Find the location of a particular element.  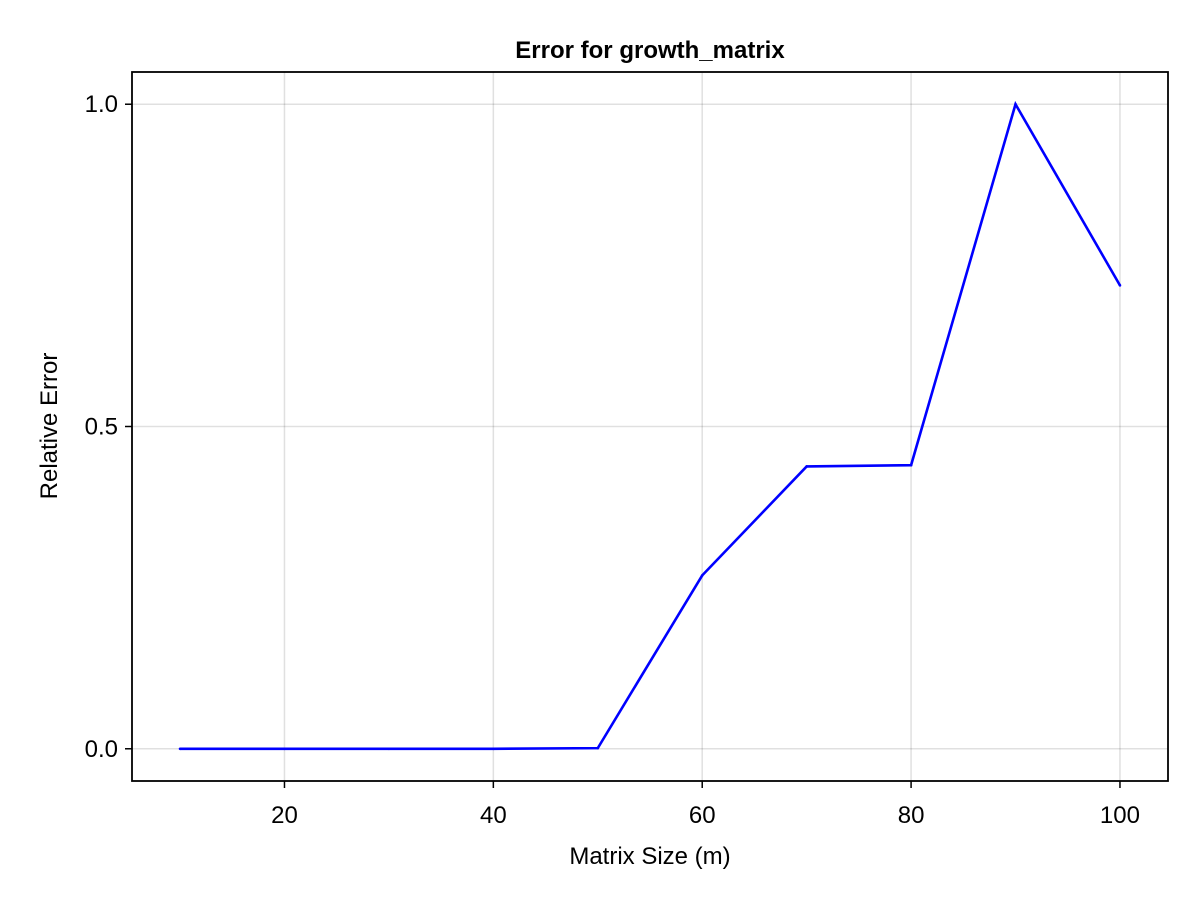

y-axis-label: Relative Error is located at coordinates (49, 426).